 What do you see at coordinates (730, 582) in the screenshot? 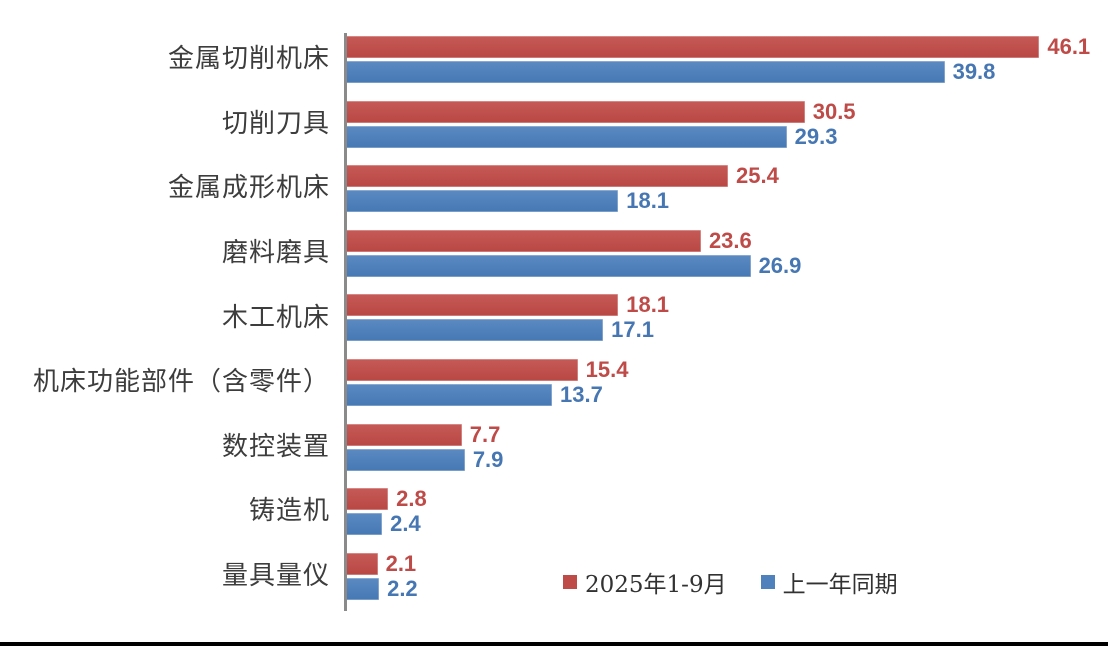
I see `chart-legend: 2025年1-9月 上一年同期` at bounding box center [730, 582].